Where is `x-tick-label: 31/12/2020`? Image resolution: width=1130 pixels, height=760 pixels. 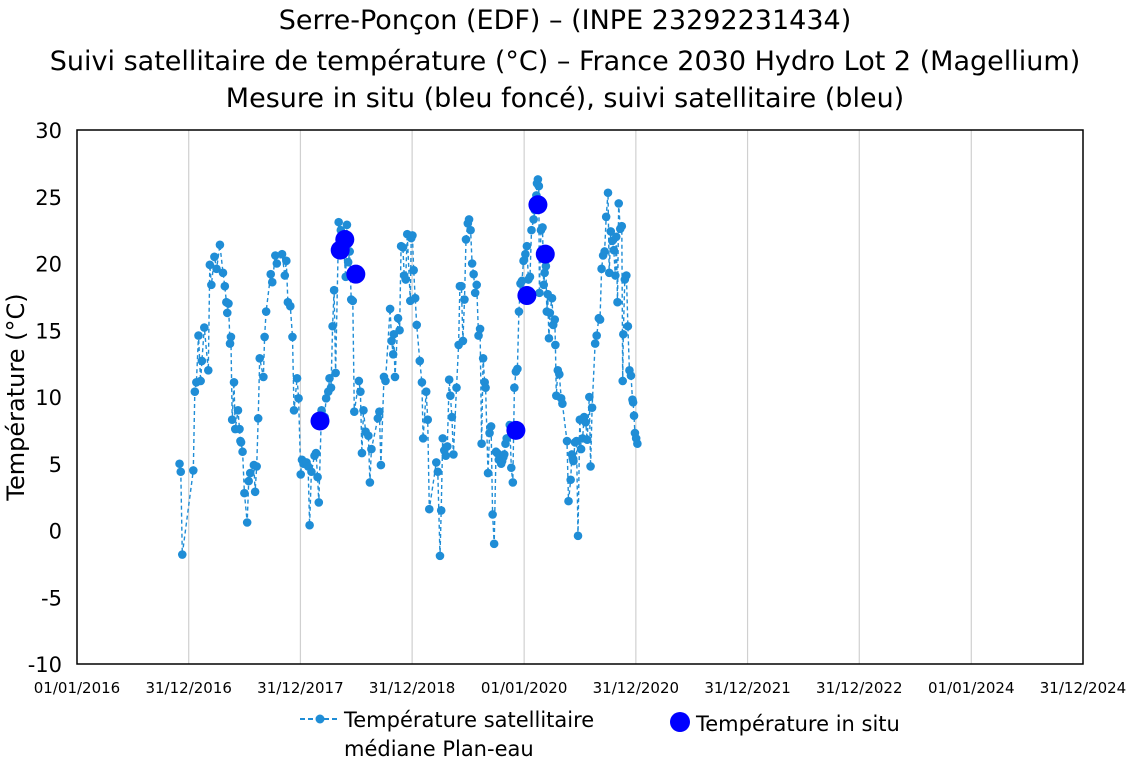
x-tick-label: 31/12/2020 is located at coordinates (636, 688).